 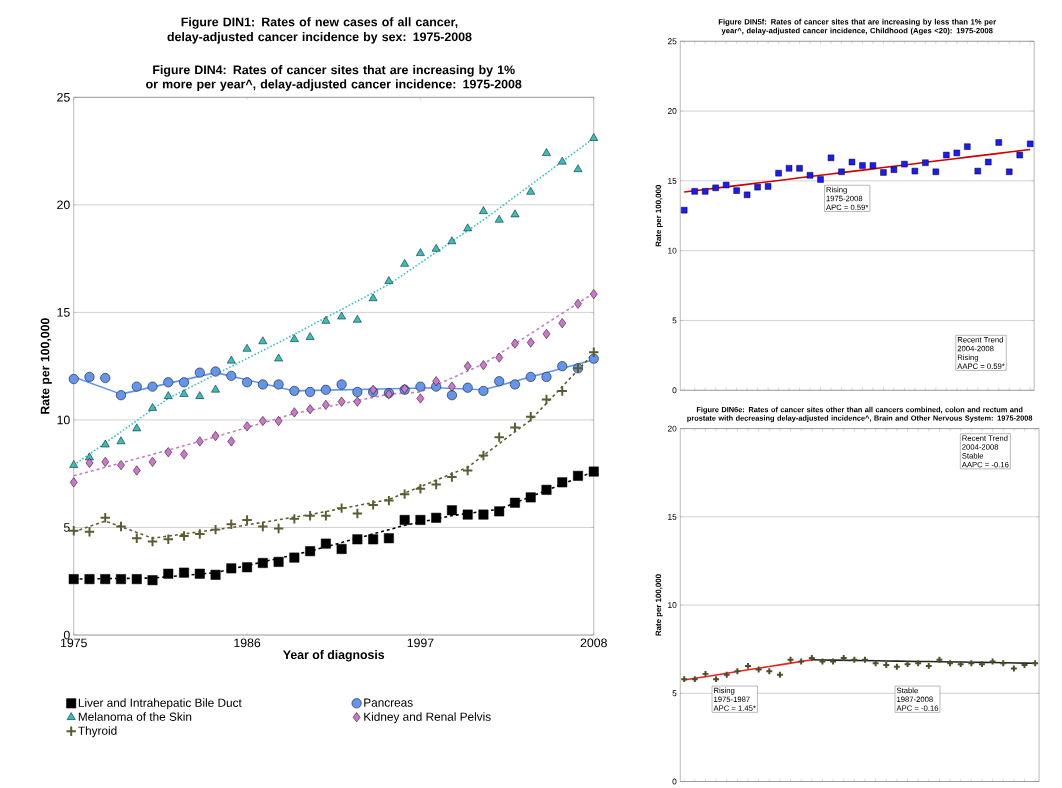 I want to click on x-tick-label: 1975, so click(x=74, y=643).